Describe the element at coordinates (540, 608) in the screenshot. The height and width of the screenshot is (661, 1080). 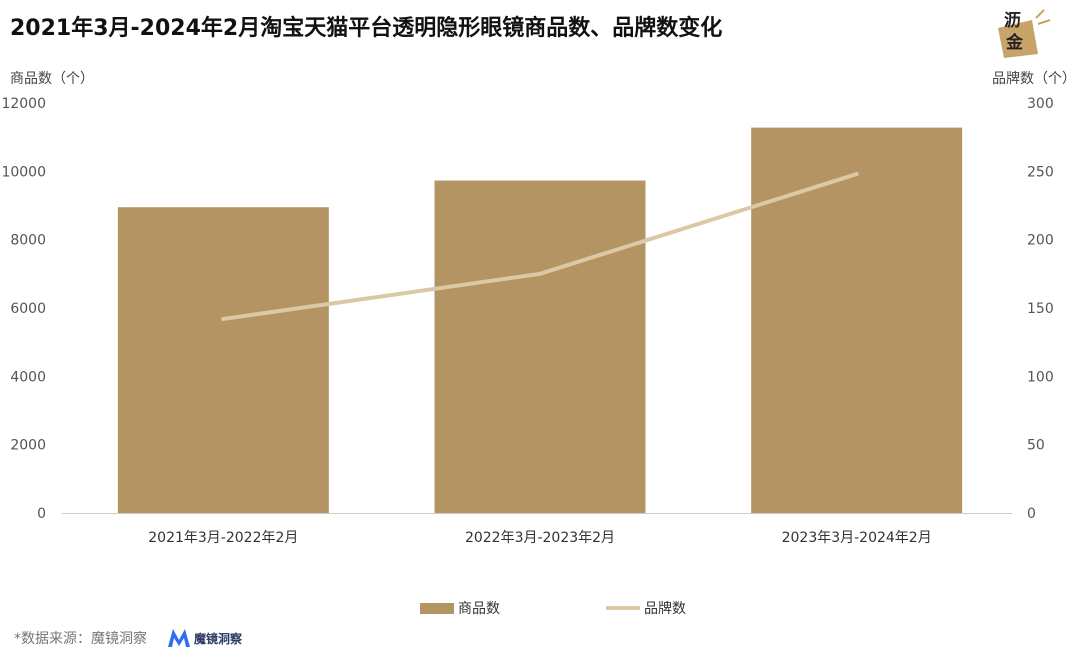
I see `legend: 商品数 品牌数` at that location.